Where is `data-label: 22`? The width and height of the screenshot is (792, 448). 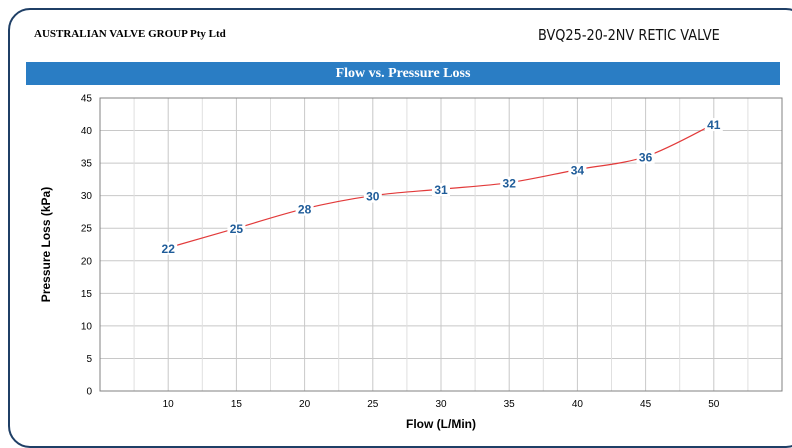
data-label: 22 is located at coordinates (169, 249).